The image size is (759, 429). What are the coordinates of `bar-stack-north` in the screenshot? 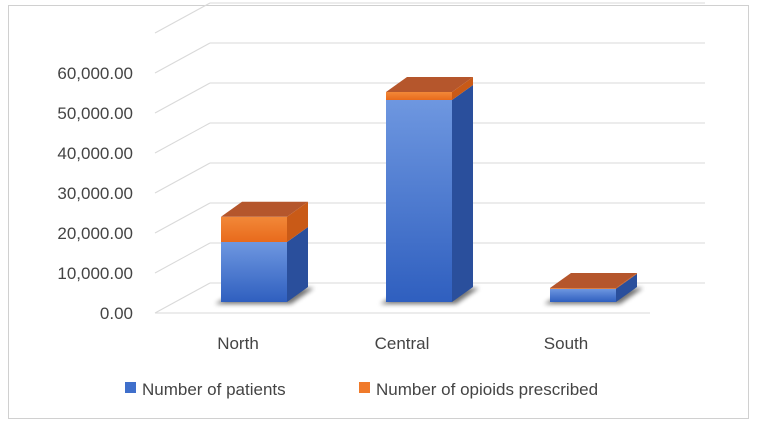 It's located at (264, 252).